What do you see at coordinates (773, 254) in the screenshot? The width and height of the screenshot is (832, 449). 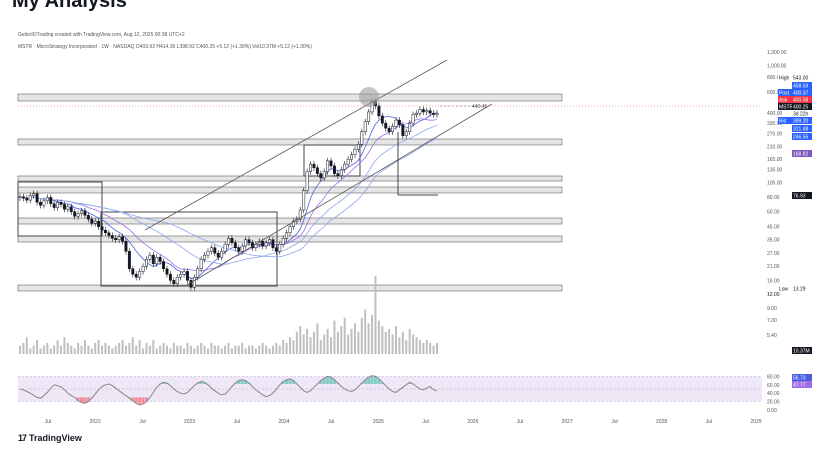 I see `price-tick-label: 27.00` at bounding box center [773, 254].